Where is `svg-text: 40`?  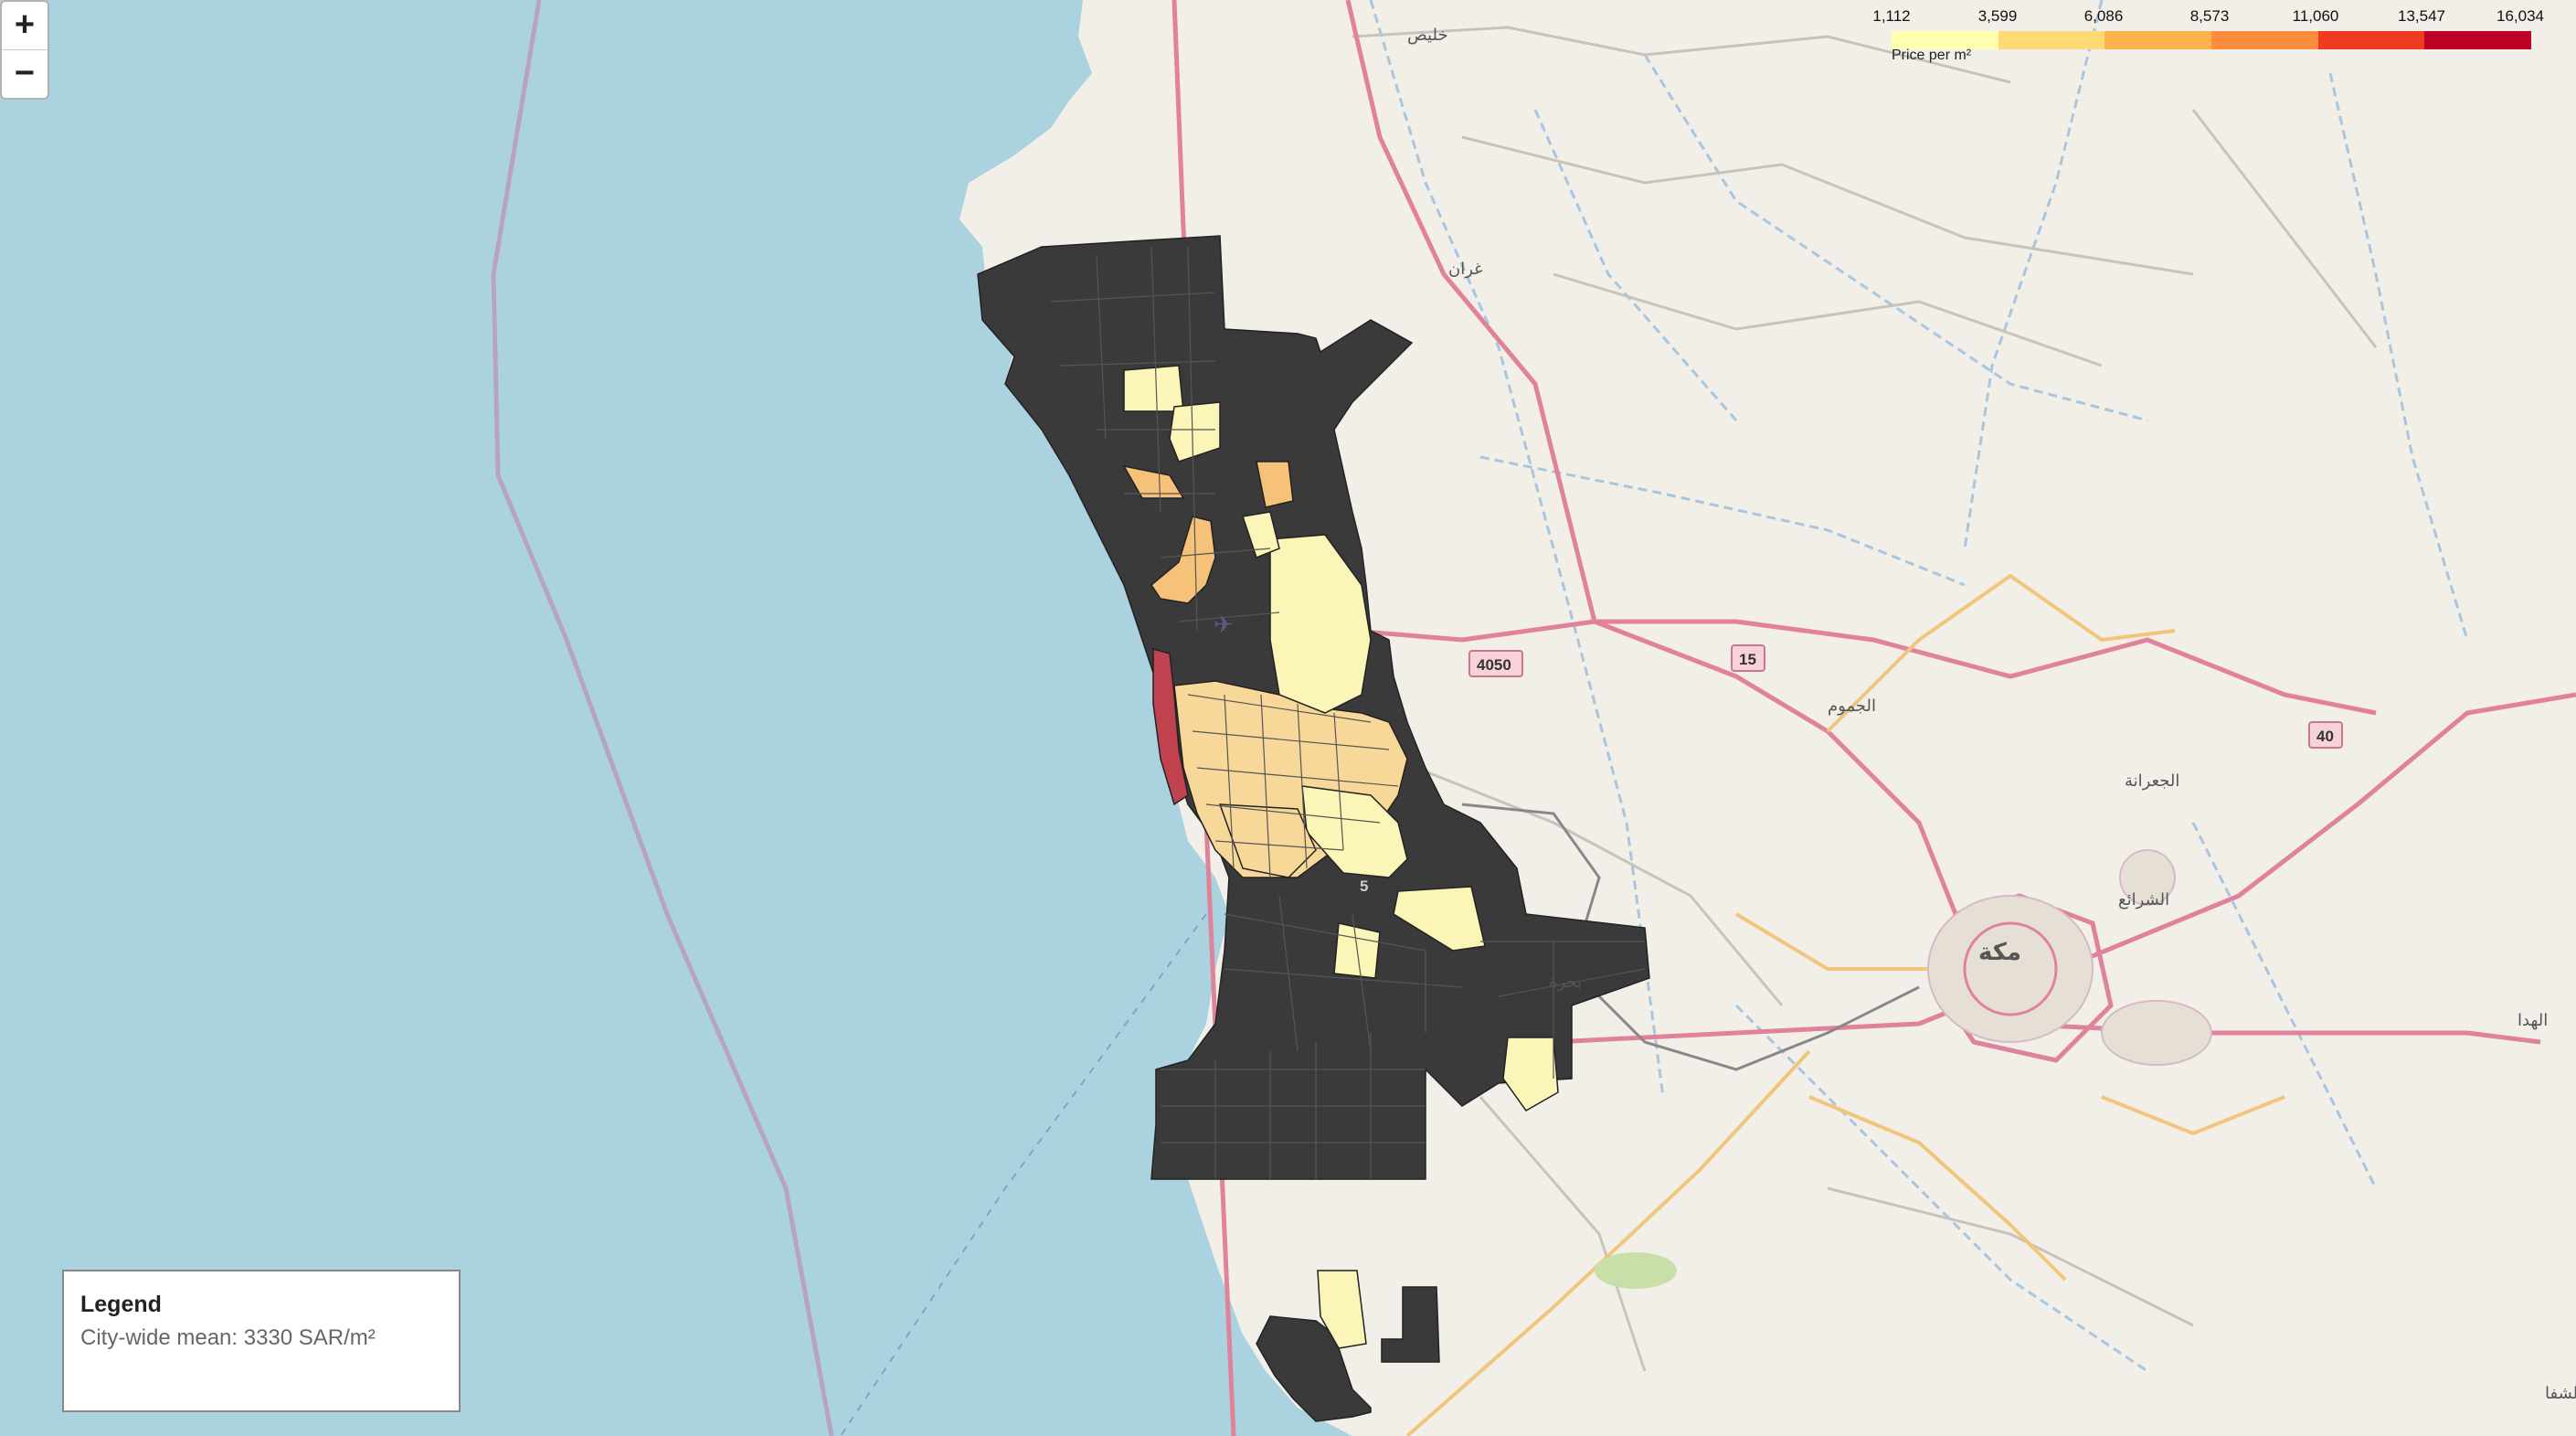
svg-text: 40 is located at coordinates (2325, 736).